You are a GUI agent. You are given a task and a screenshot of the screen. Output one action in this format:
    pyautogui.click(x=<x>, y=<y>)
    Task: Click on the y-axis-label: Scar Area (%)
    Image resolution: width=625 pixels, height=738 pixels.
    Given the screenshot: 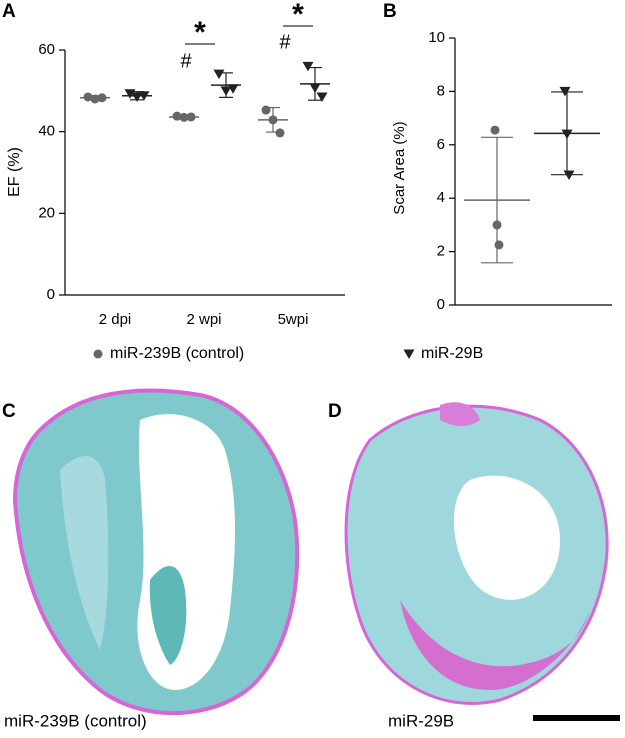 What is the action you would take?
    pyautogui.click(x=399, y=167)
    